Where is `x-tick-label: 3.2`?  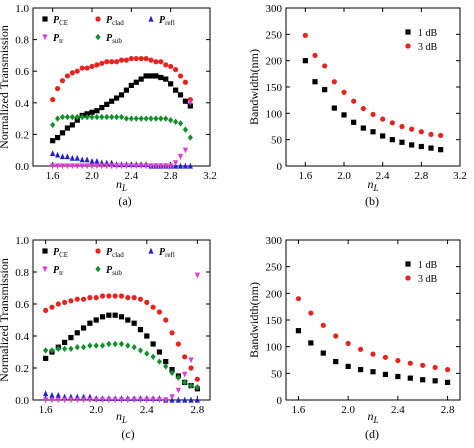 x-tick-label: 3.2 is located at coordinates (210, 176).